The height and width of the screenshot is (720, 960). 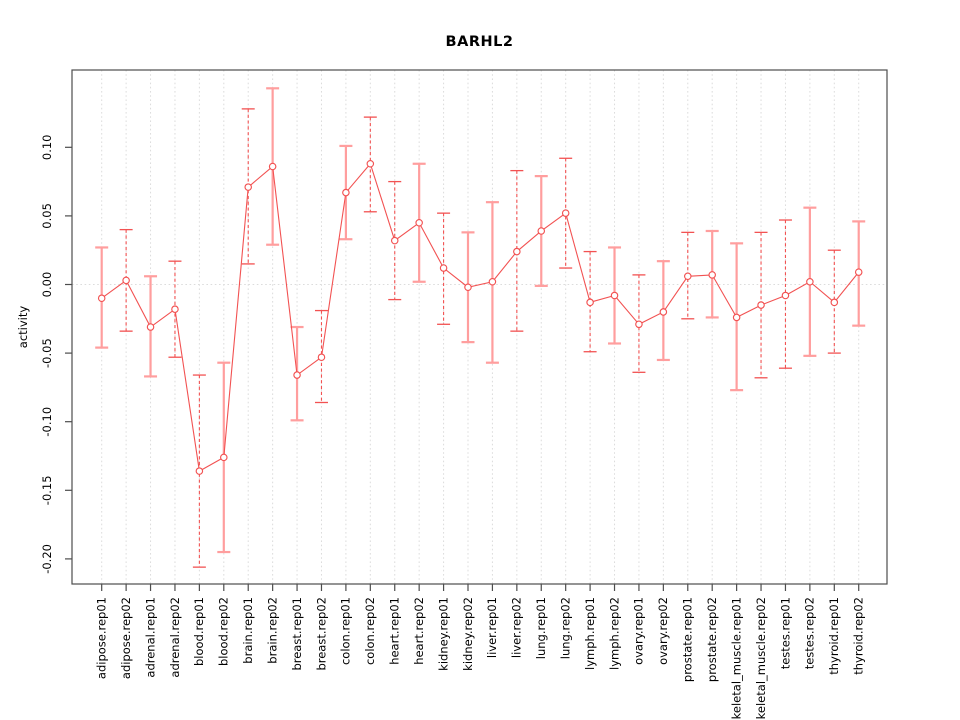 I want to click on x-tick-label: adrenal.rep02, so click(x=175, y=637).